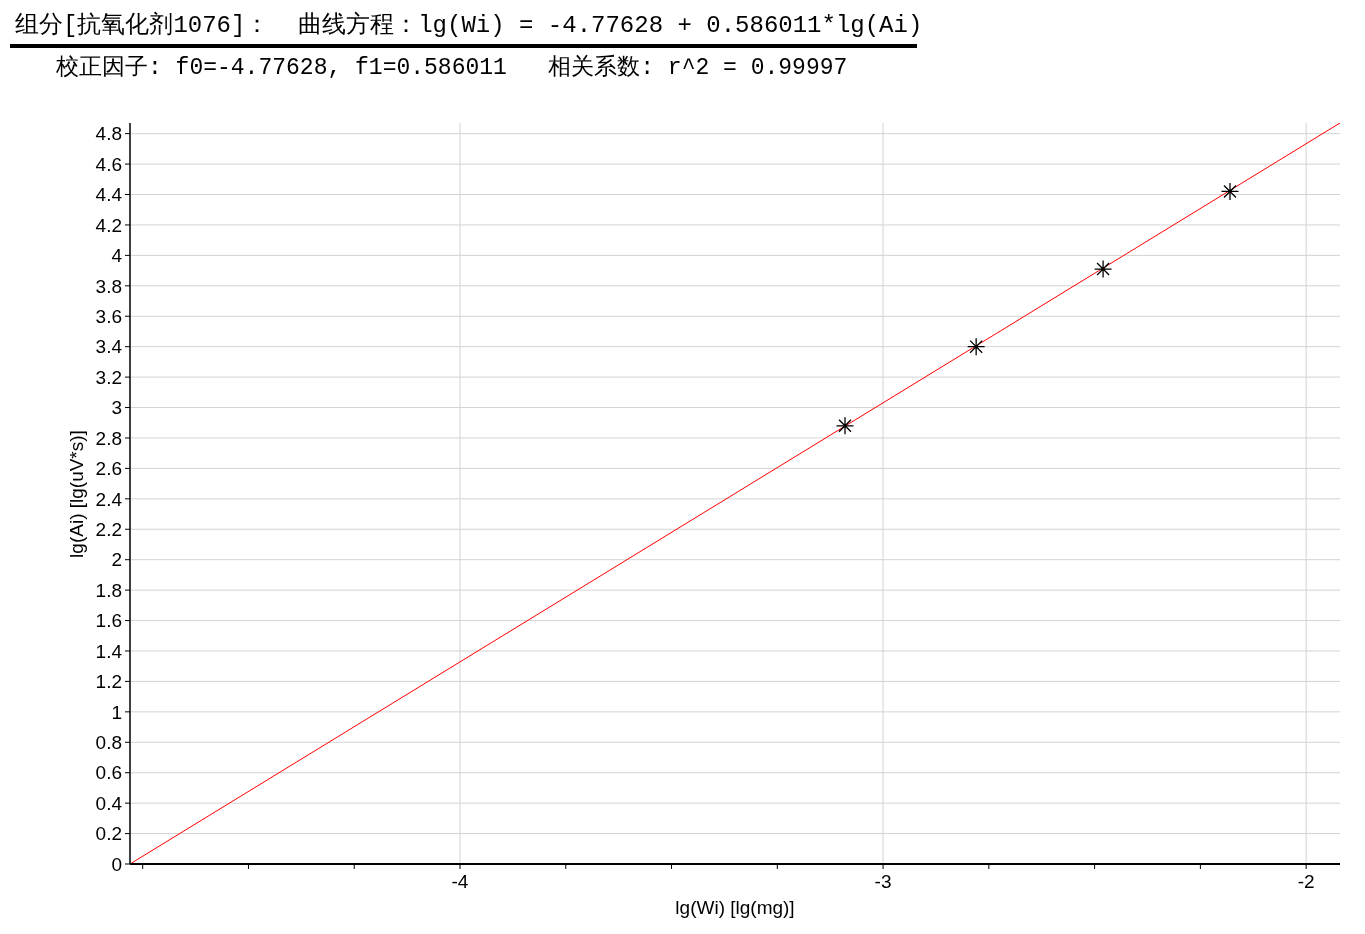 This screenshot has width=1365, height=934. I want to click on y-tick-label: 2.8, so click(108, 438).